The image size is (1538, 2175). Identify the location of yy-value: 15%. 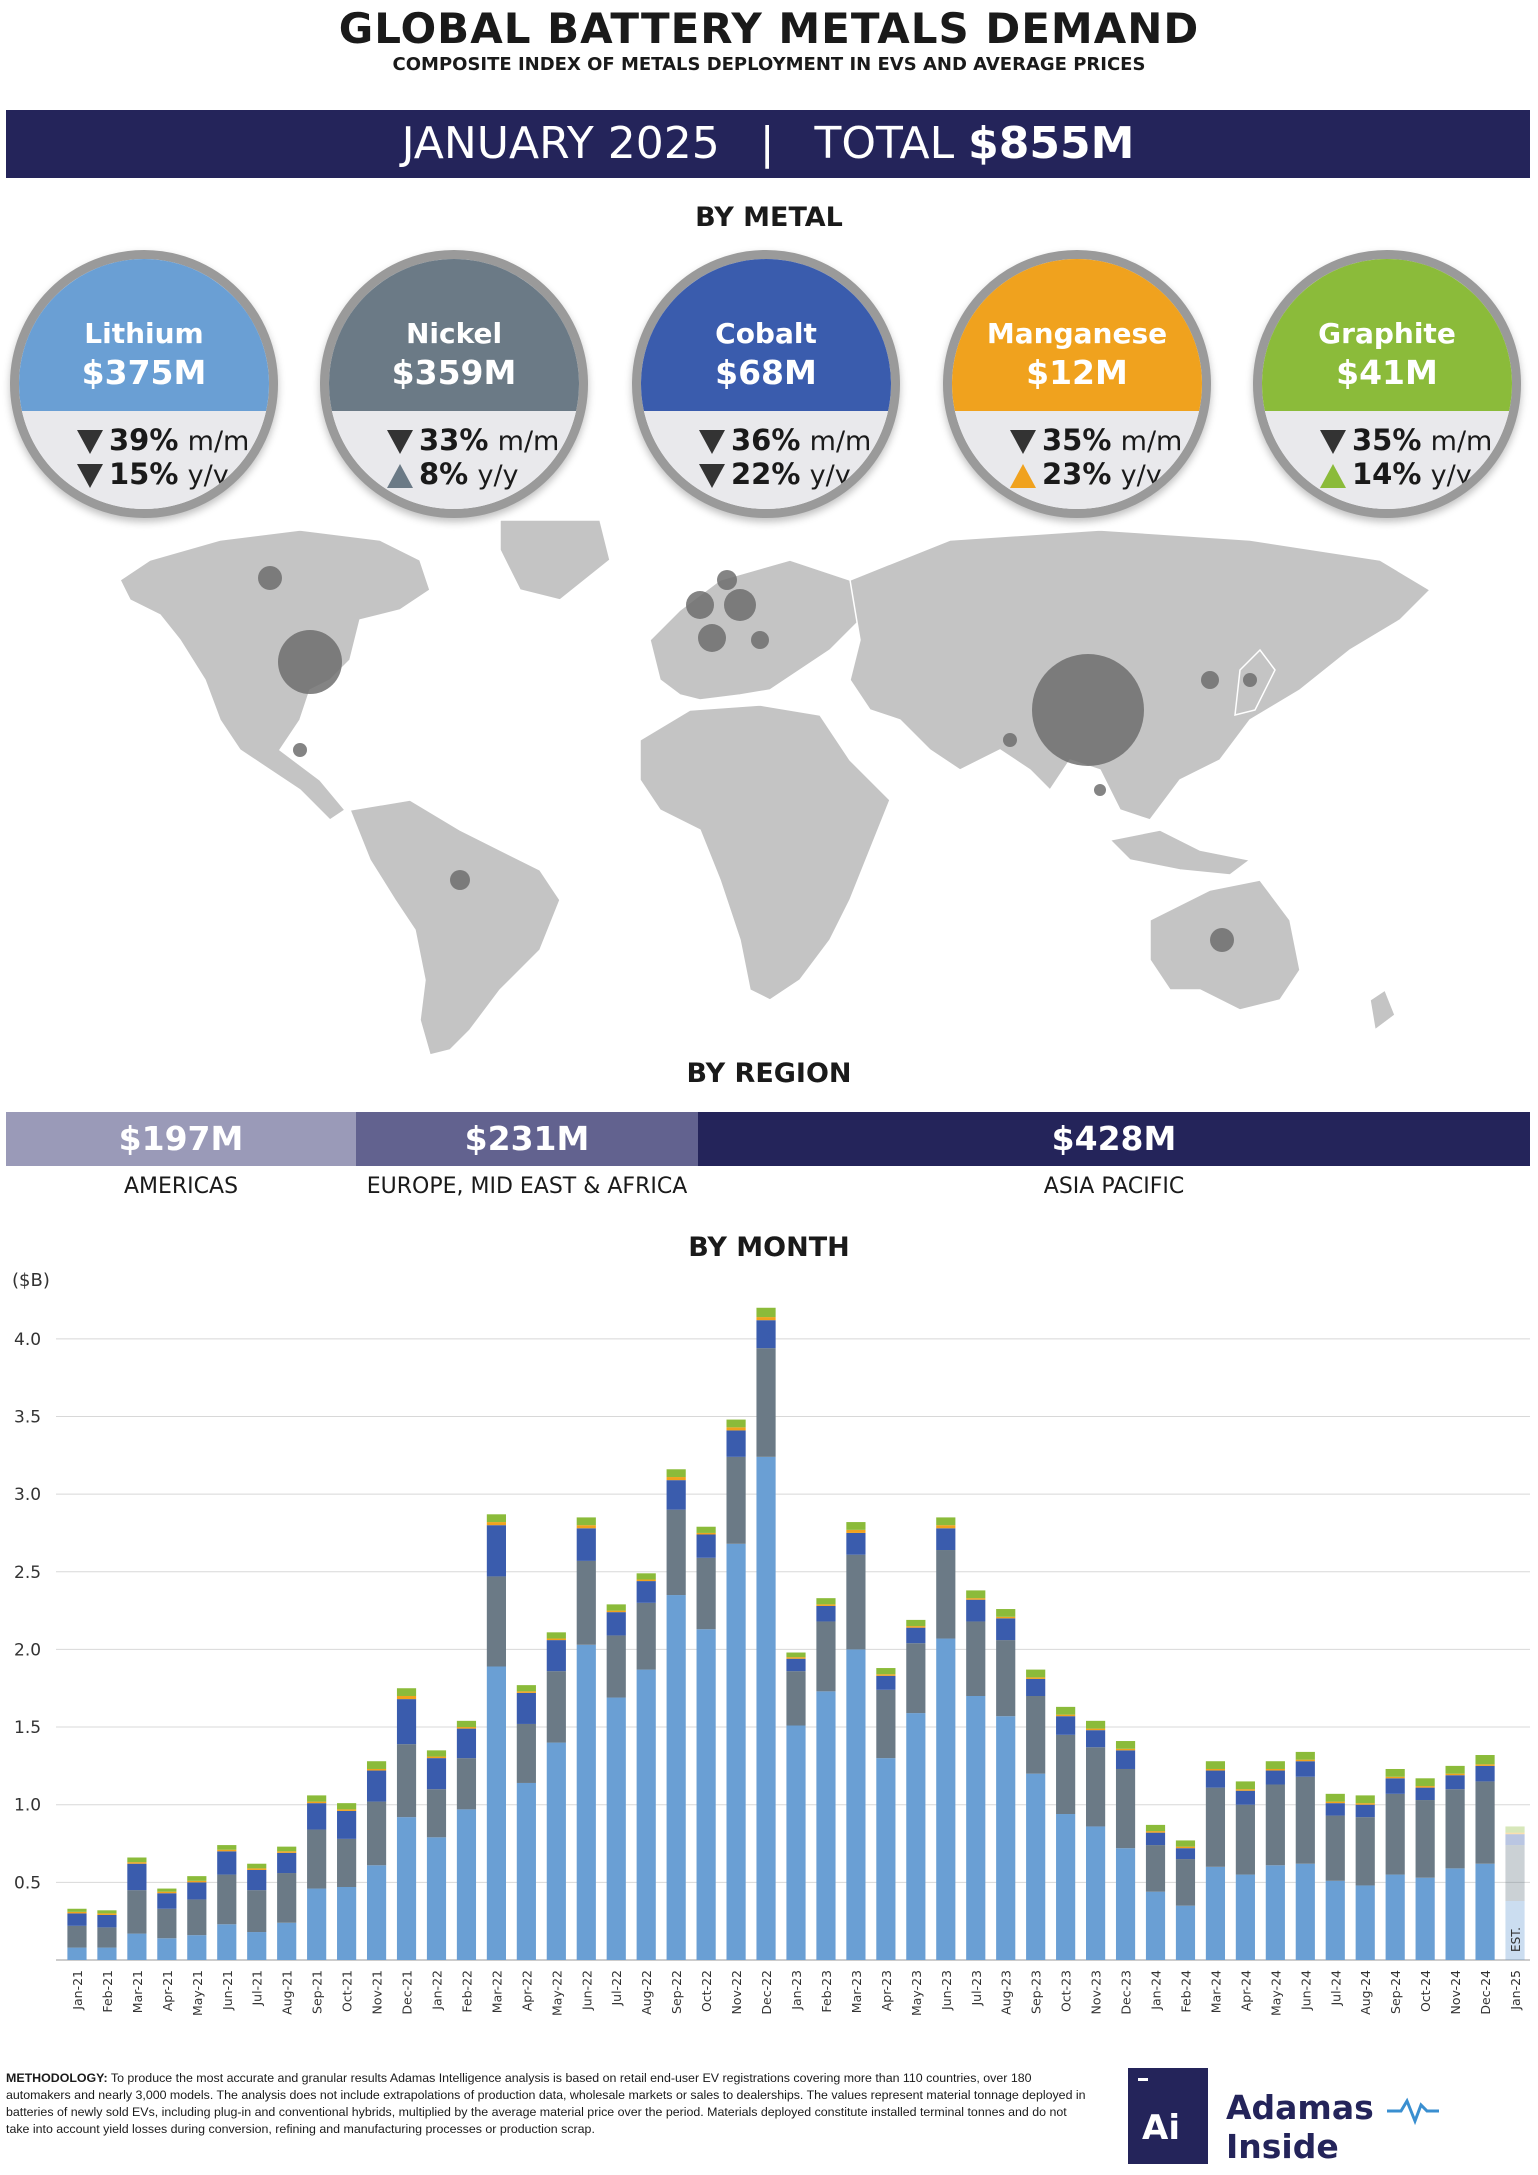
(144, 474).